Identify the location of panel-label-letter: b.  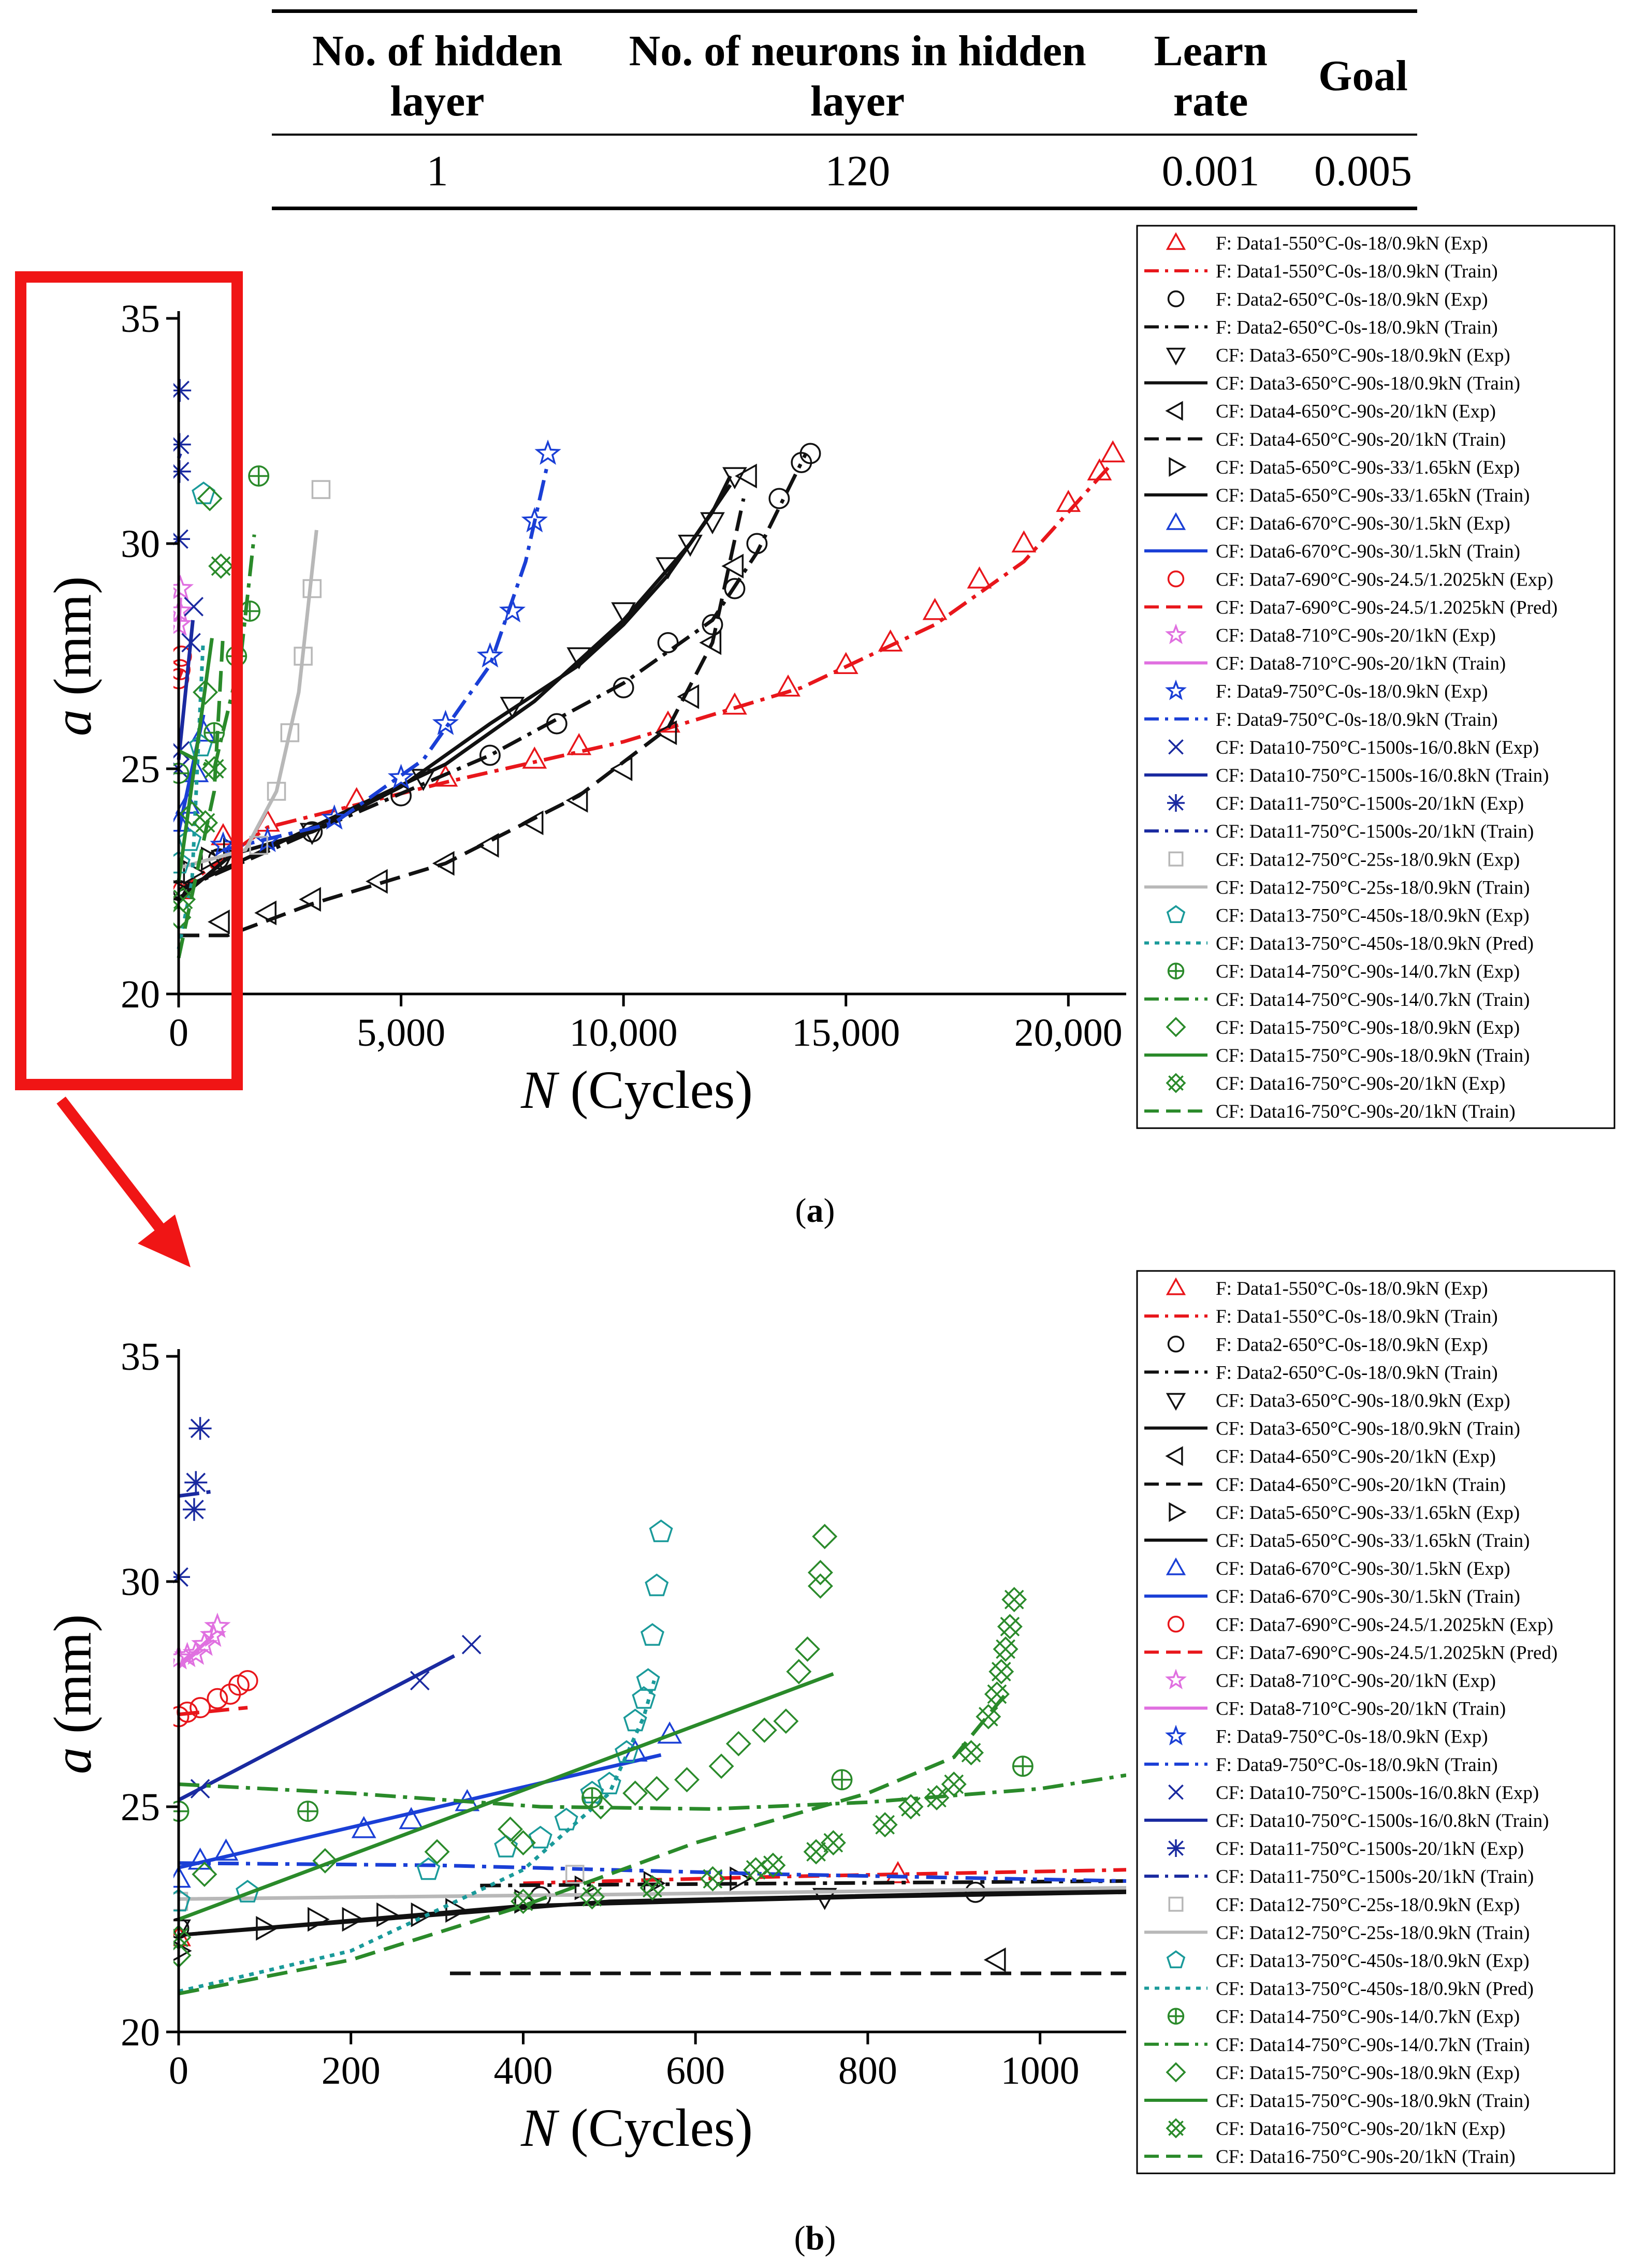
(815, 2238).